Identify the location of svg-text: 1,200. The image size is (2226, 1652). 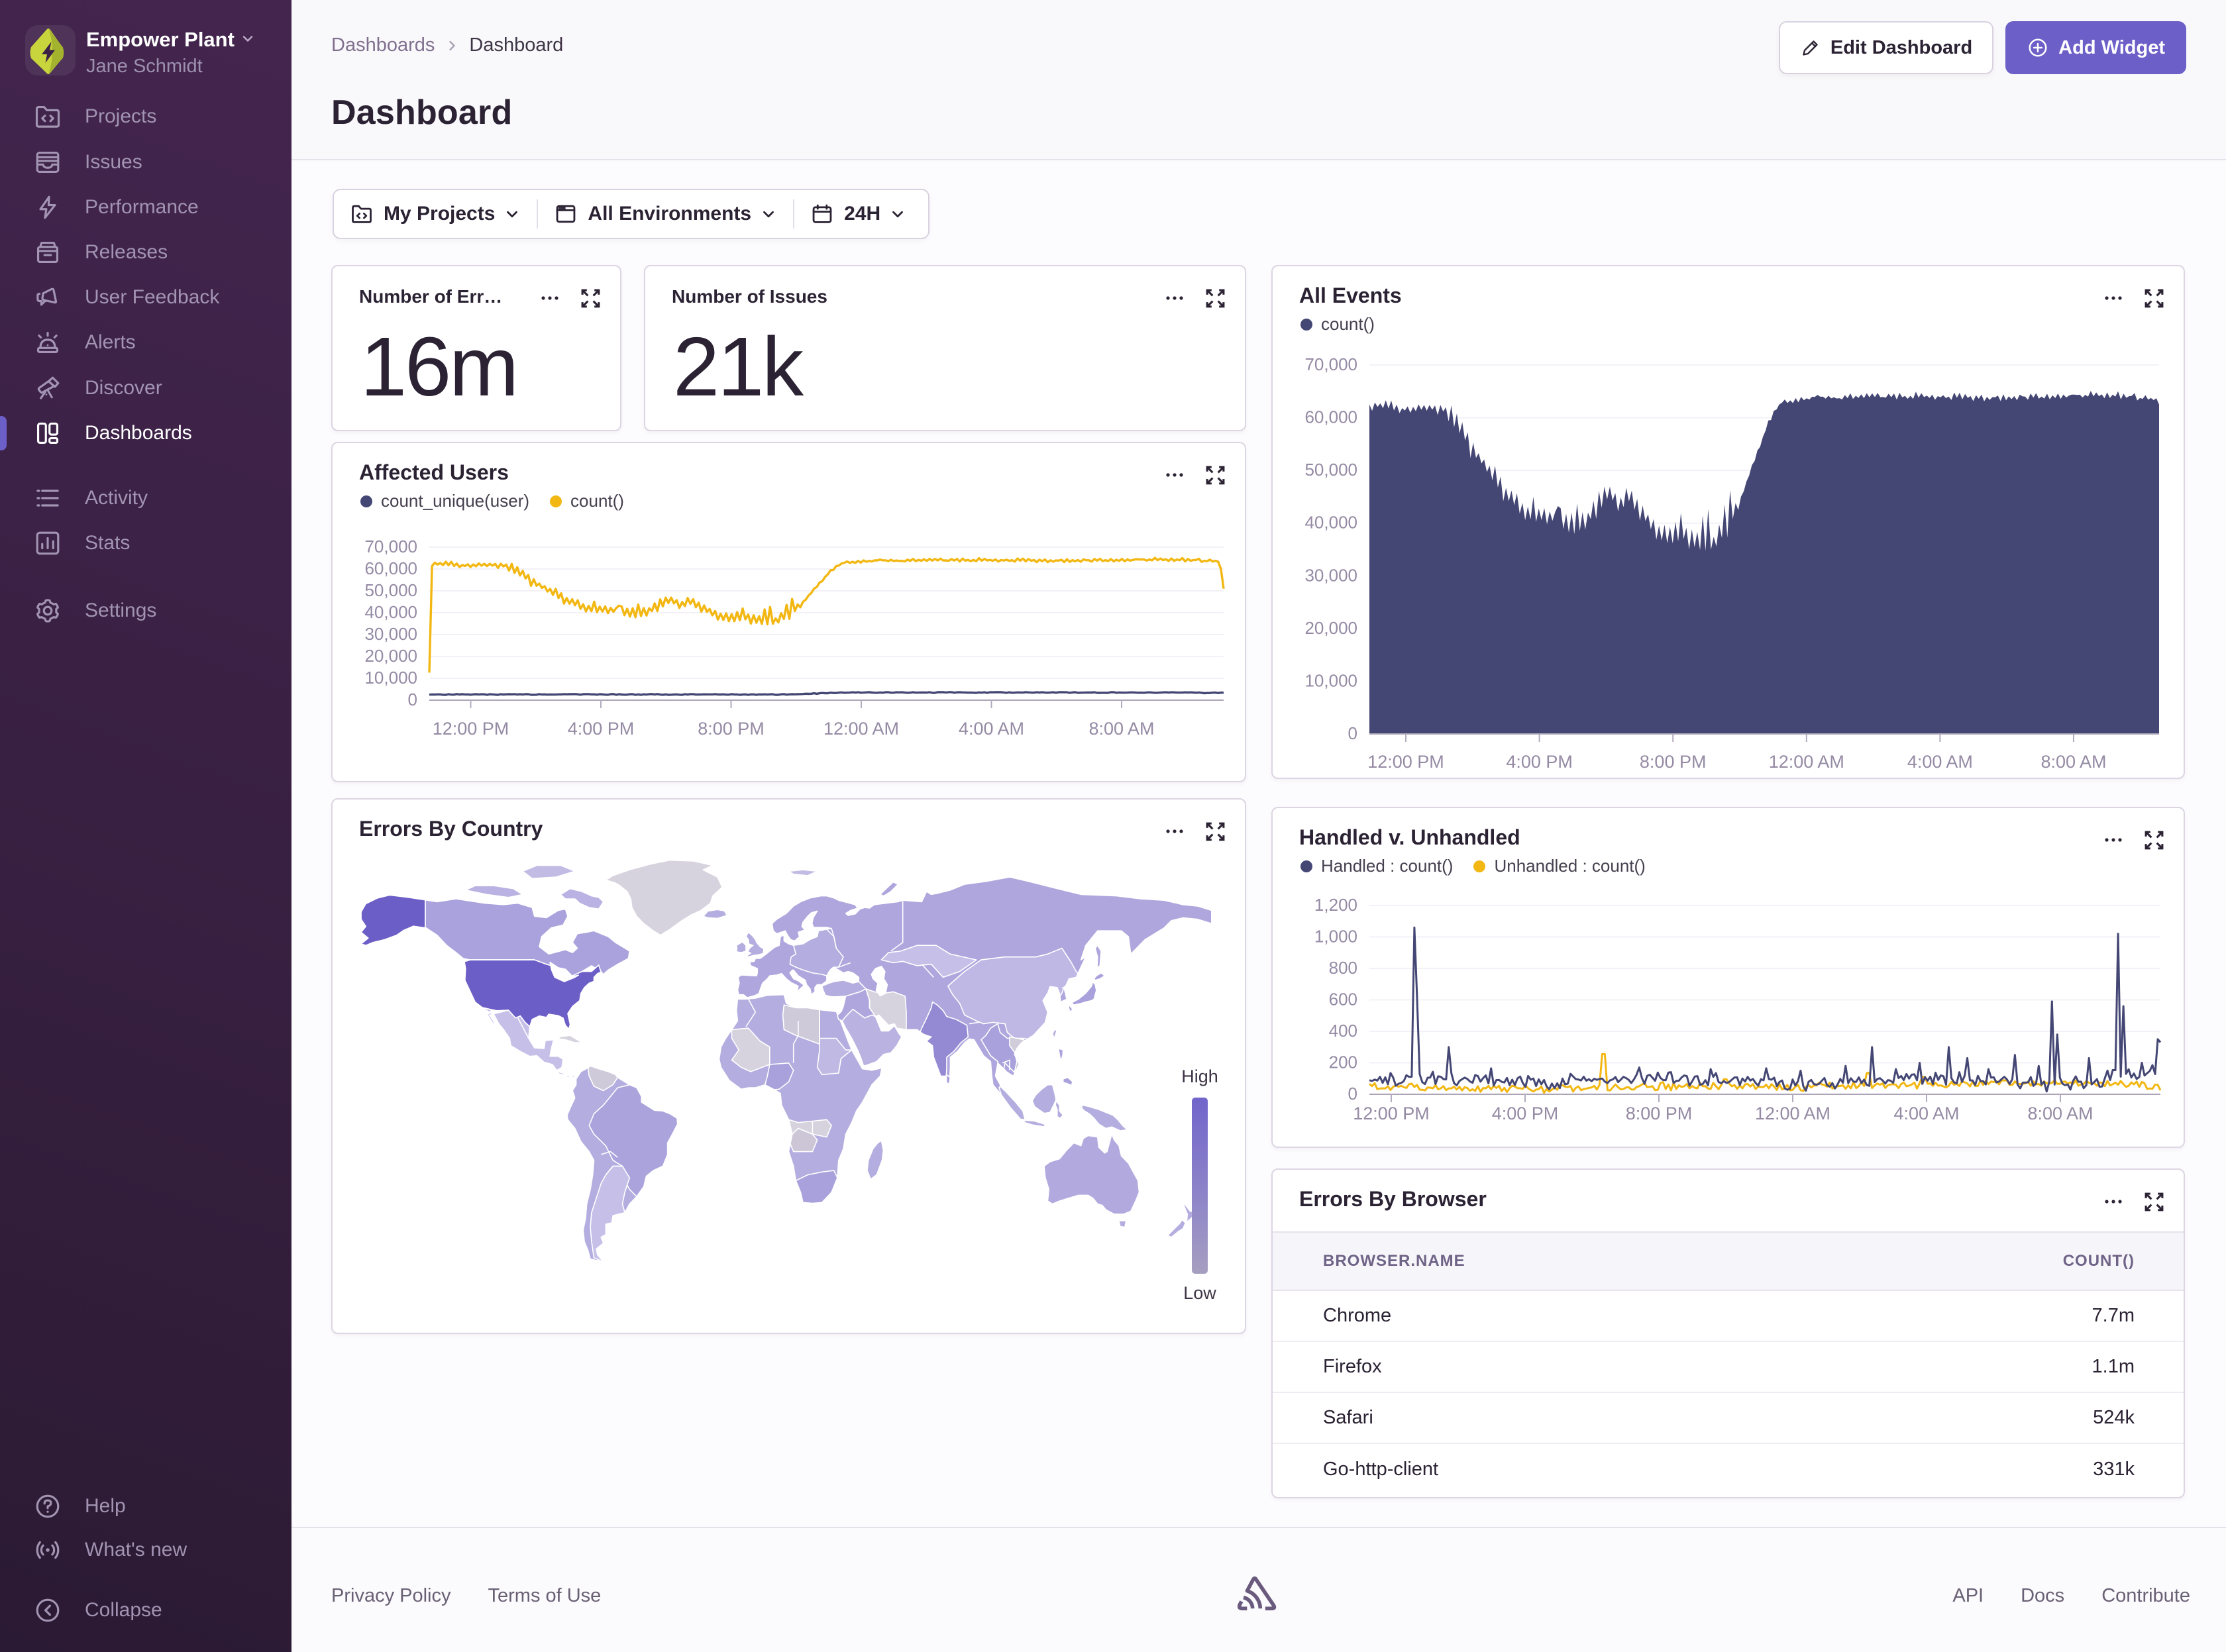
(1335, 905).